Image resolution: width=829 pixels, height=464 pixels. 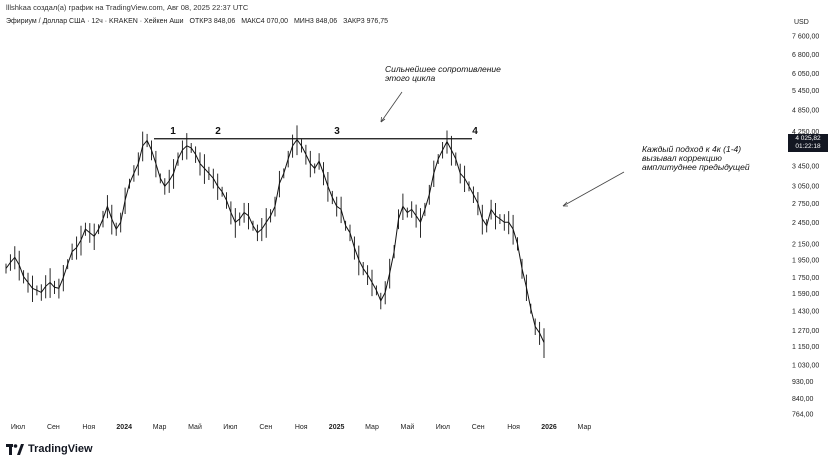 What do you see at coordinates (805, 204) in the screenshot?
I see `y-tick-label: 2 750,00` at bounding box center [805, 204].